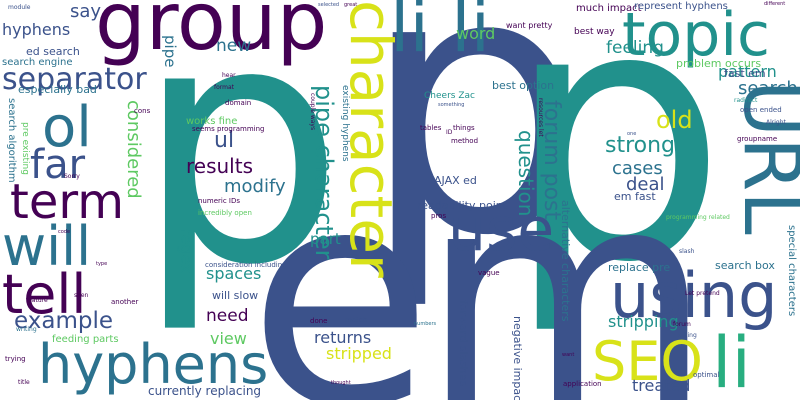 The height and width of the screenshot is (400, 800). What do you see at coordinates (706, 375) in the screenshot?
I see `word-optimal: optimal` at bounding box center [706, 375].